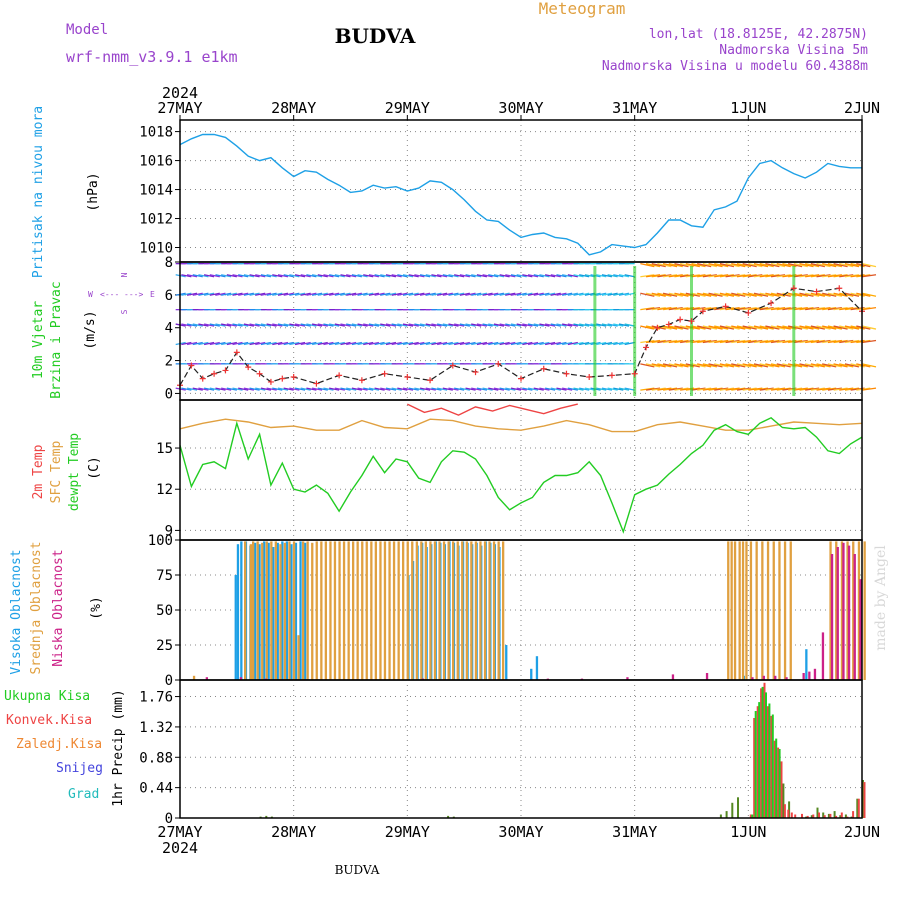  I want to click on compass-arrow-right: --->, so click(133, 294).